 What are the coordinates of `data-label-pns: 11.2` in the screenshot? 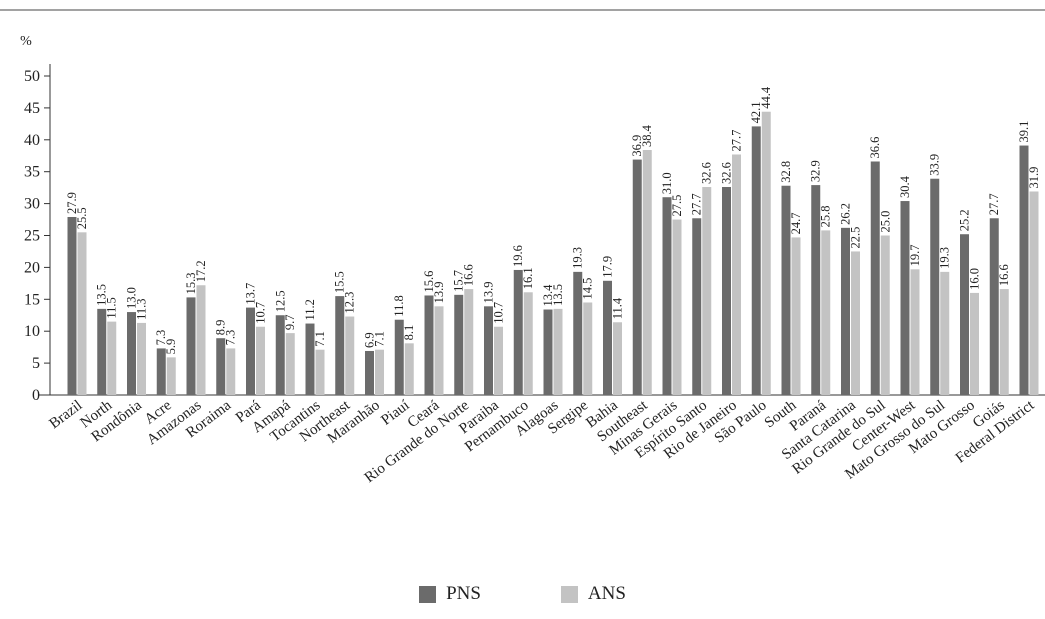 It's located at (310, 309).